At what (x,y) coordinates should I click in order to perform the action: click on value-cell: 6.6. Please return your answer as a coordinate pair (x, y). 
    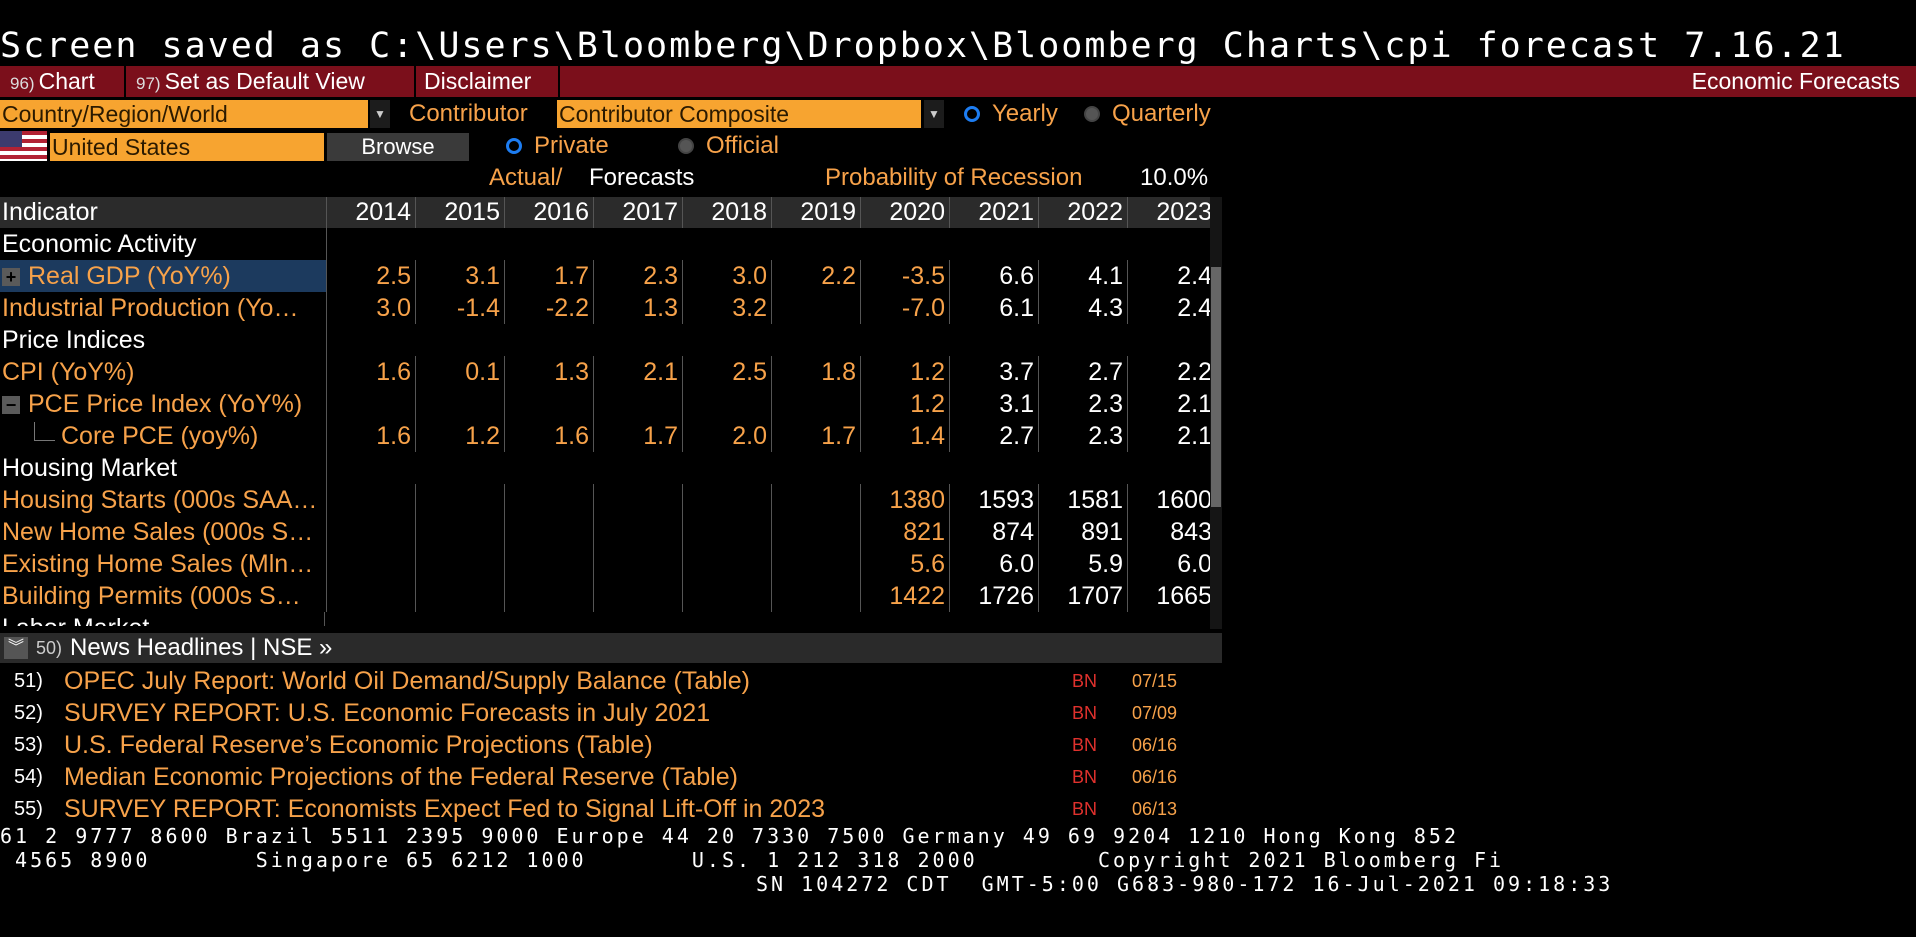
    Looking at the image, I should click on (994, 276).